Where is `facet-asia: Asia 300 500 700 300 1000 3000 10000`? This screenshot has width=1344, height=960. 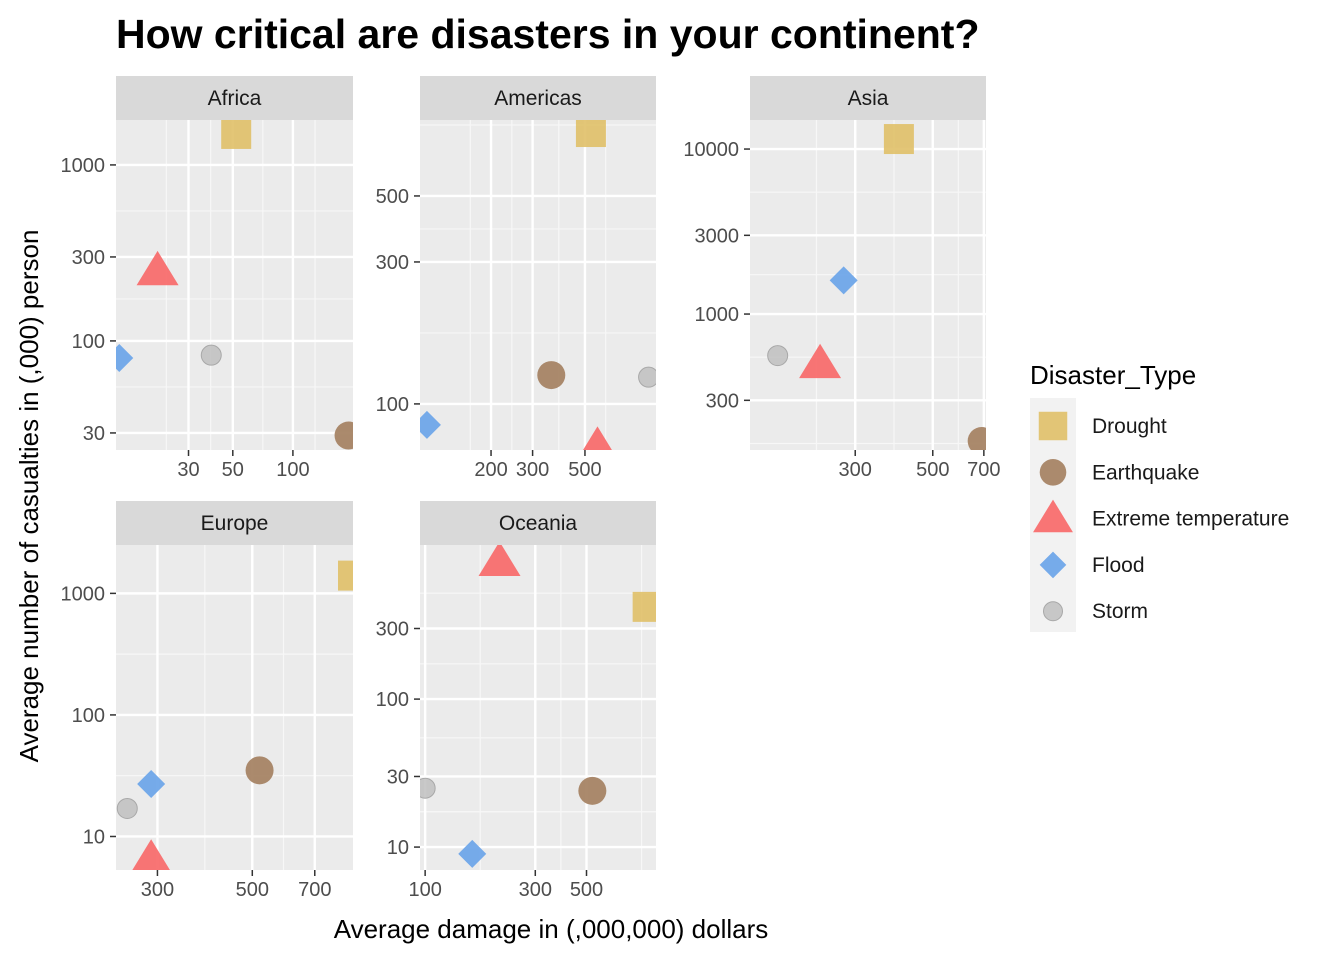
facet-asia: Asia 300 500 700 300 1000 3000 10000 is located at coordinates (842, 278).